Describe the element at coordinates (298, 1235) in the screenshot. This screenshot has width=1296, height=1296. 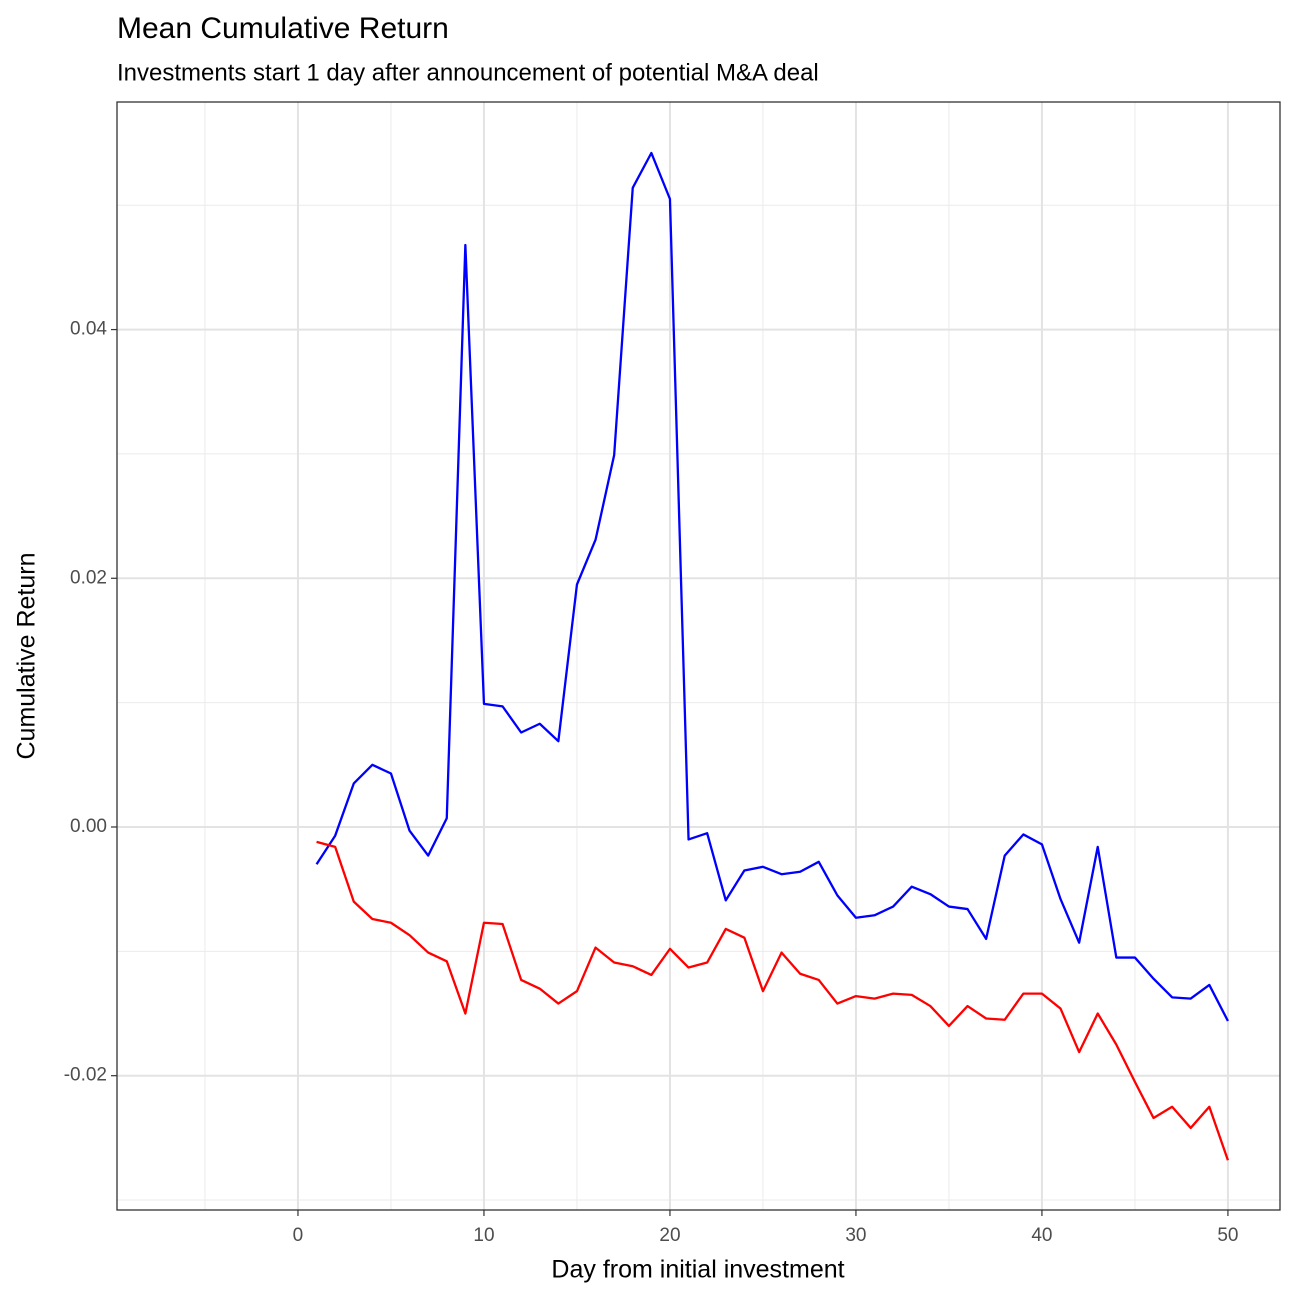
I see `x-tick-label: 0` at that location.